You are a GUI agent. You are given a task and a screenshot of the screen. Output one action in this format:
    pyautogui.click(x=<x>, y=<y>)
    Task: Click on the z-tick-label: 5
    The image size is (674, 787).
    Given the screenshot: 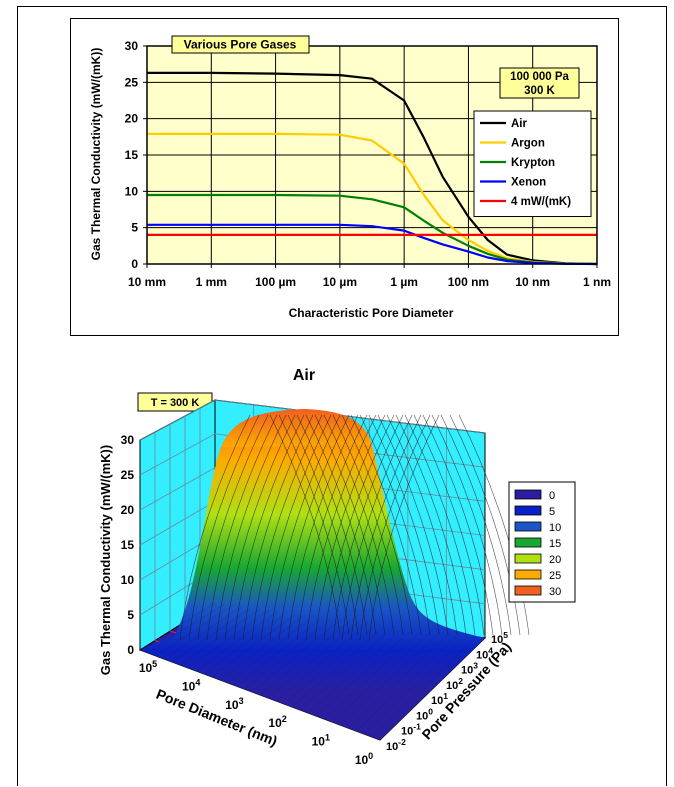 What is the action you would take?
    pyautogui.click(x=130, y=615)
    